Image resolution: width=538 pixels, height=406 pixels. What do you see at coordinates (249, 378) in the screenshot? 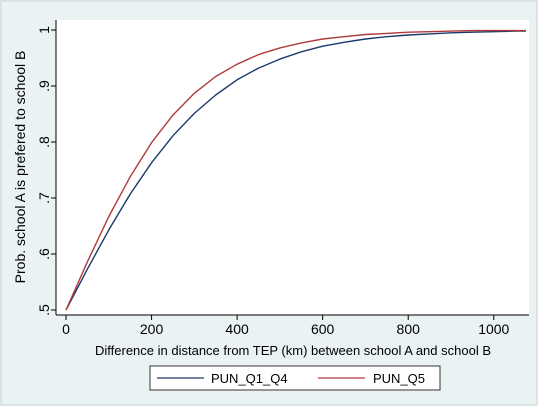
I see `legend-label-pun-q1-q4: PUN_Q1_Q4` at bounding box center [249, 378].